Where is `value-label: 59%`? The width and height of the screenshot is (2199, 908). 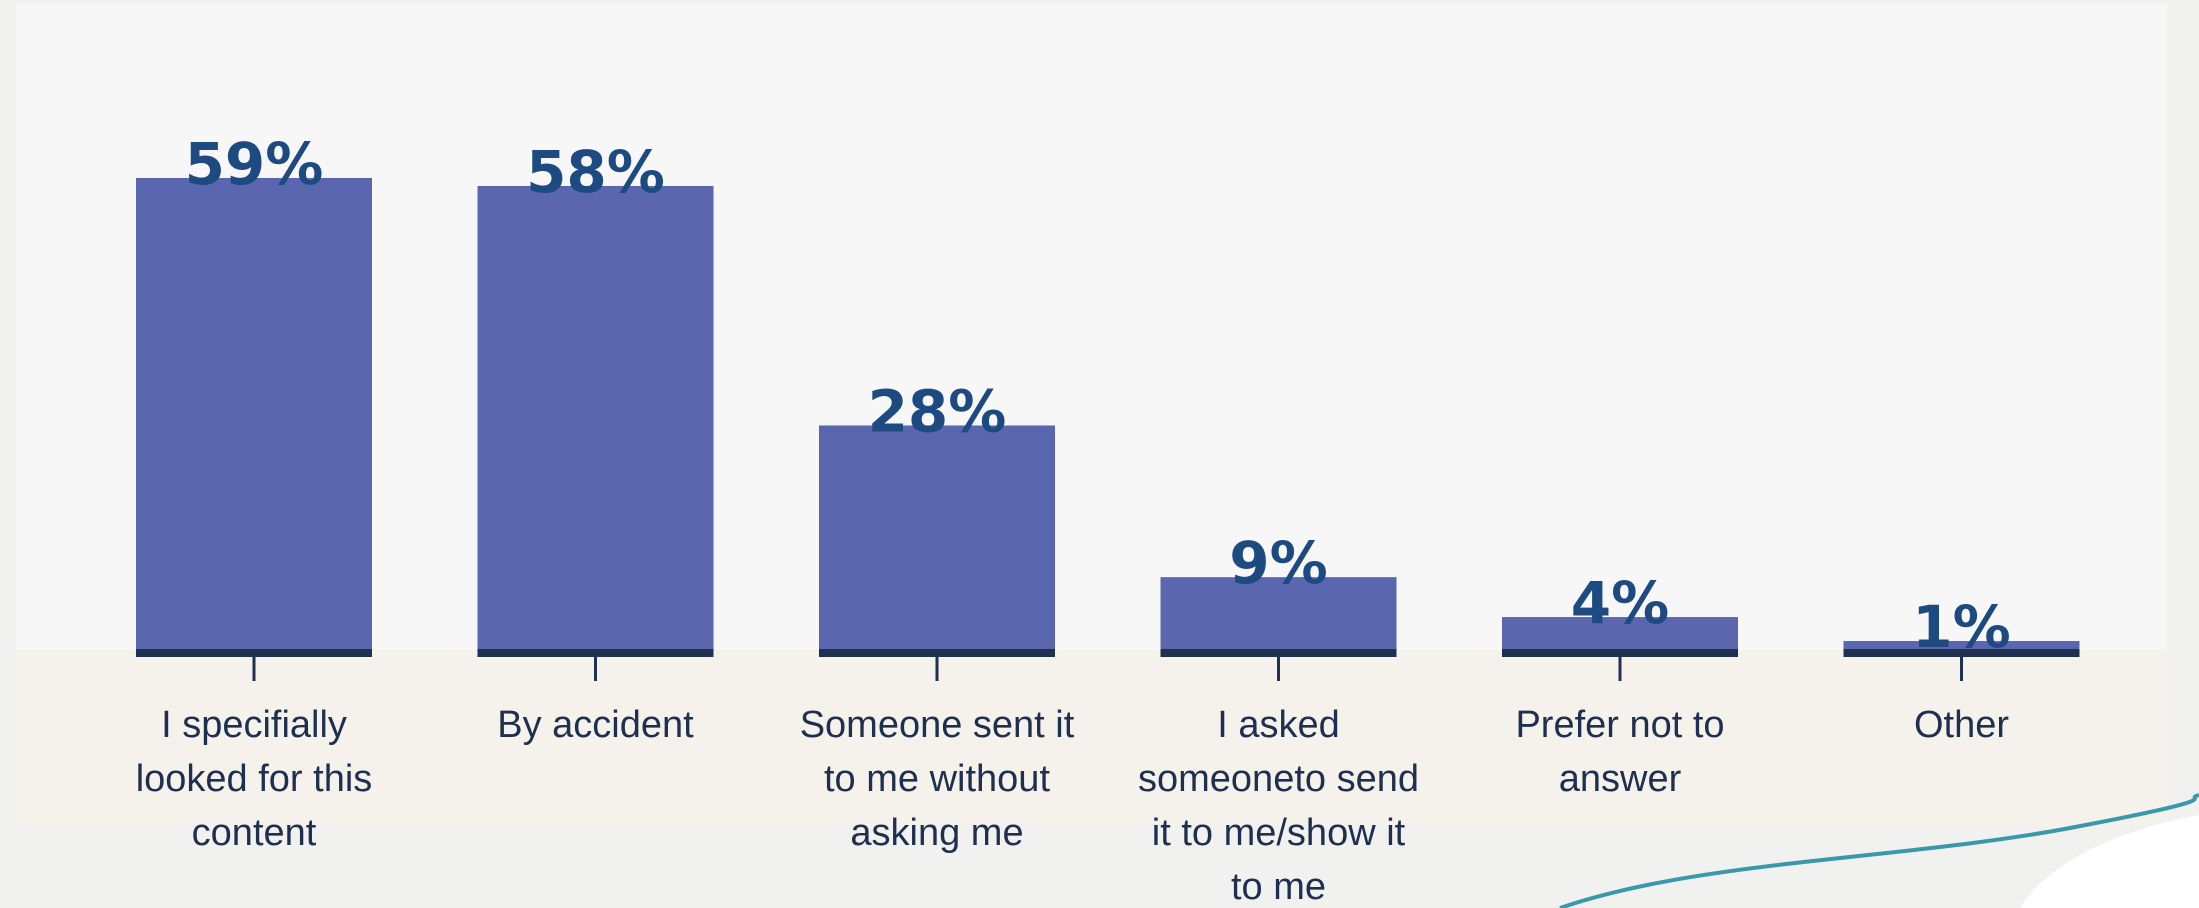
value-label: 59% is located at coordinates (254, 164).